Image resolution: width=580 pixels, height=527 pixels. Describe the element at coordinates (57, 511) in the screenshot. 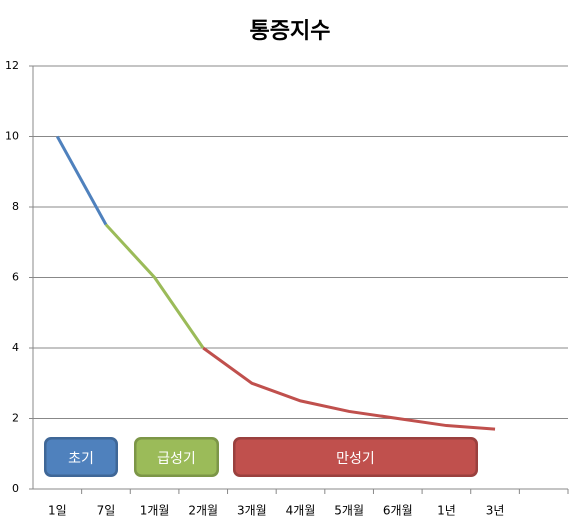

I see `x-tick-label: 1일` at that location.